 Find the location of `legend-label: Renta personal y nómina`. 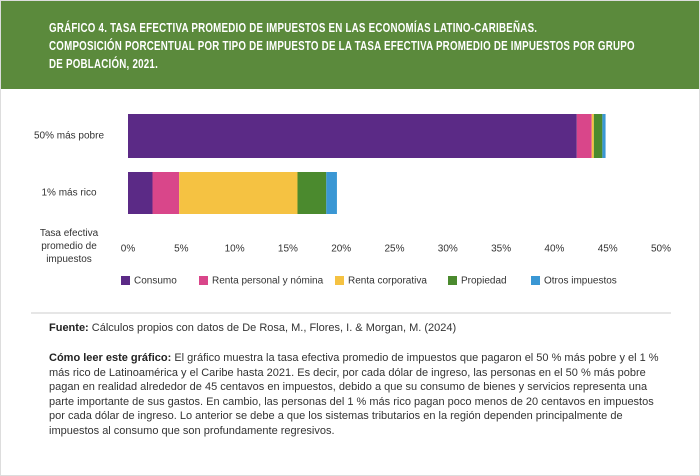

legend-label: Renta personal y nómina is located at coordinates (268, 281).